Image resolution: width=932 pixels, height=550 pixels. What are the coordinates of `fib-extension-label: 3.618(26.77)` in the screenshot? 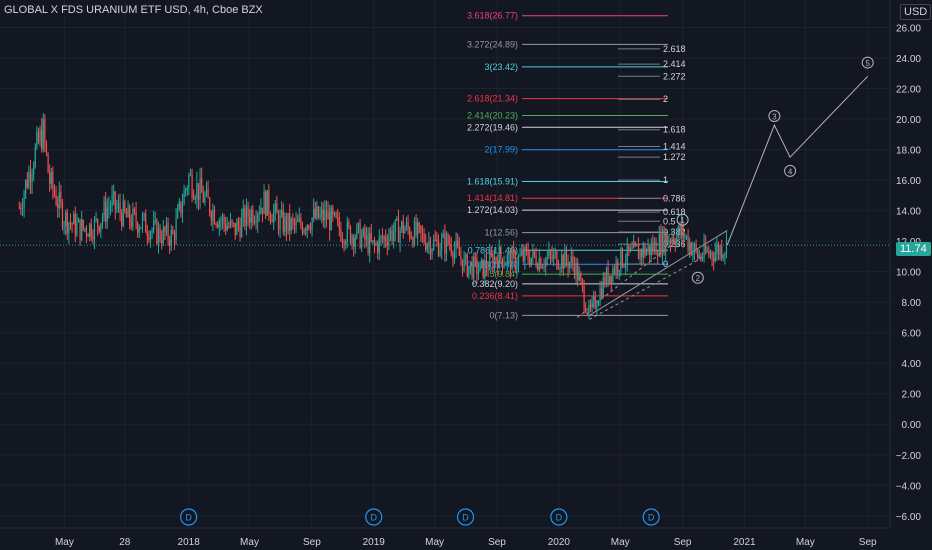 It's located at (492, 16).